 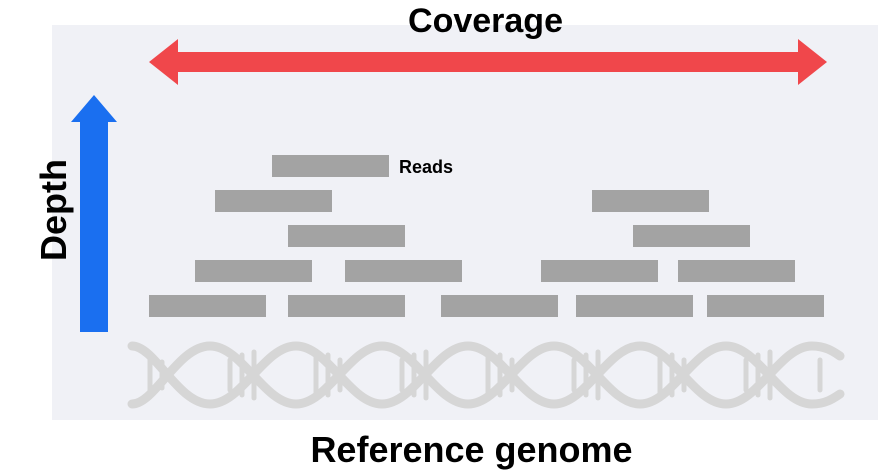 I want to click on depth-up-arrow-icon, so click(x=94, y=213).